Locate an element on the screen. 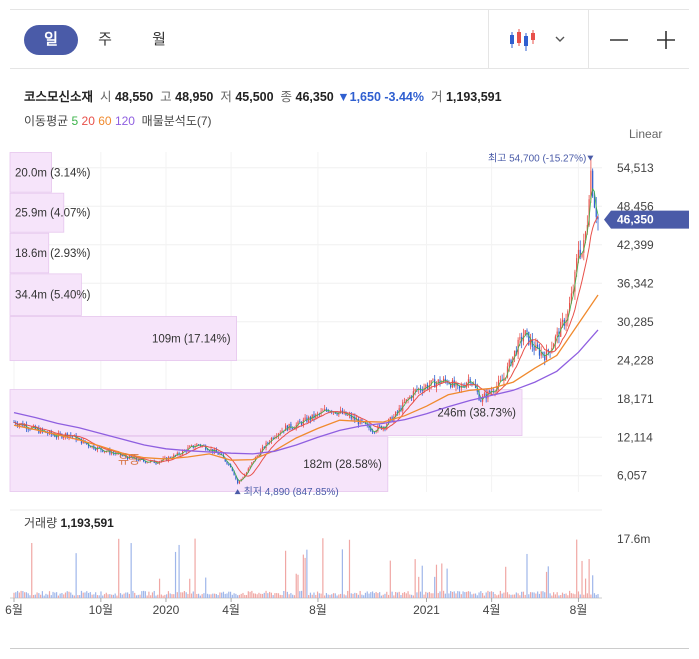  candlestick-icon is located at coordinates (524, 40).